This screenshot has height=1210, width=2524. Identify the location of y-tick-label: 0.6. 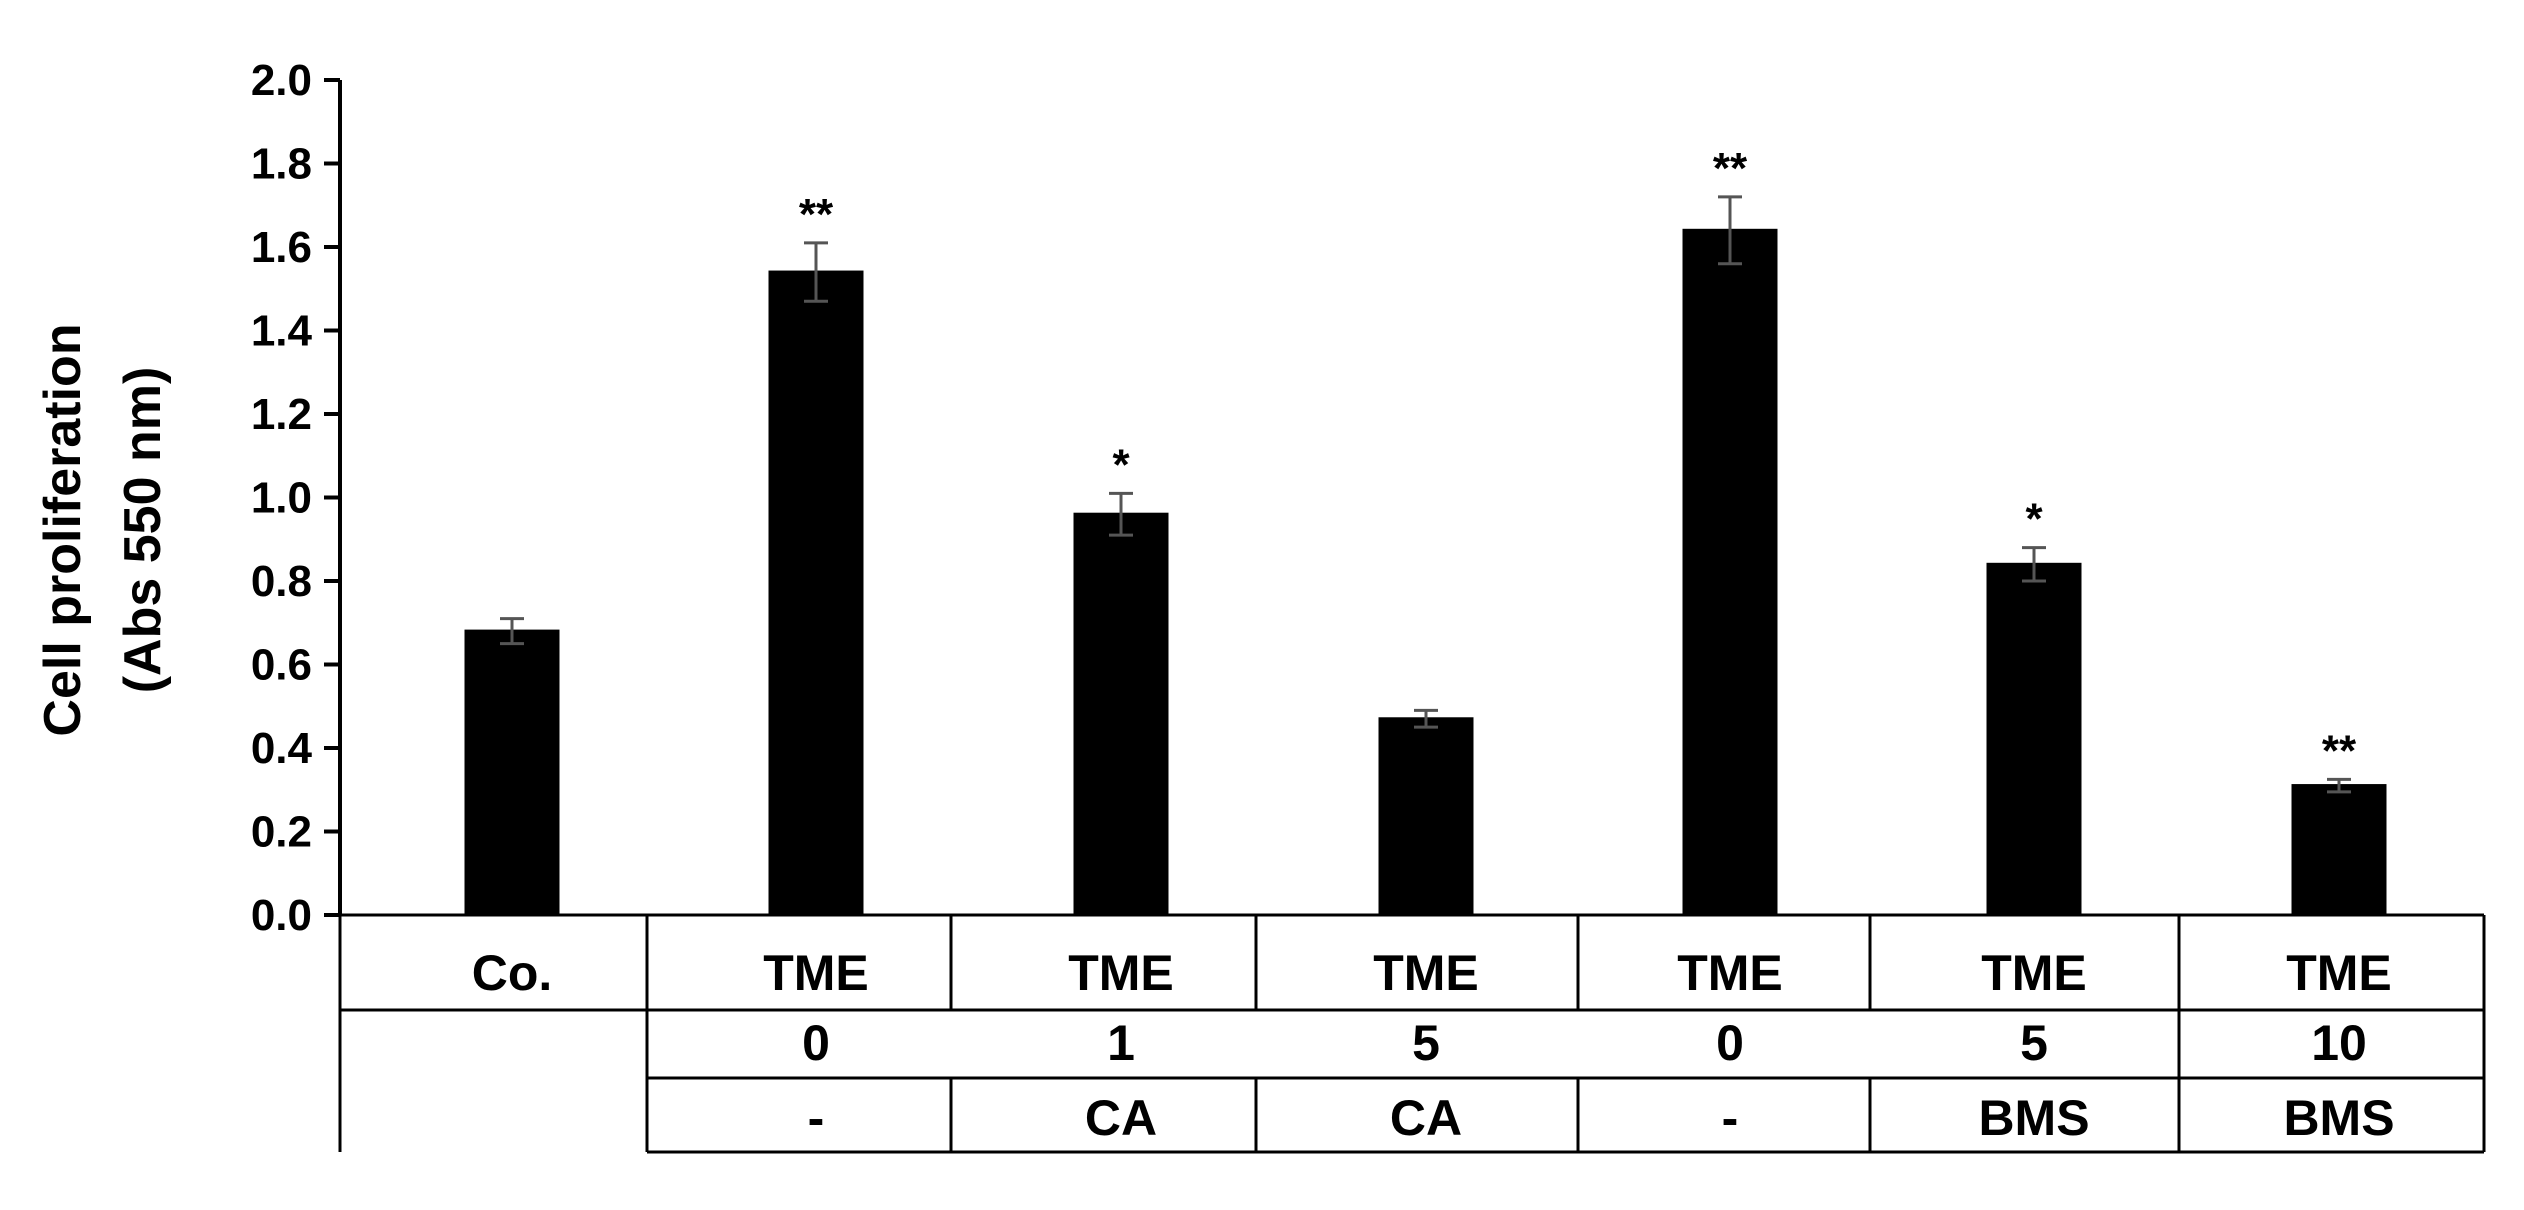
(281, 665).